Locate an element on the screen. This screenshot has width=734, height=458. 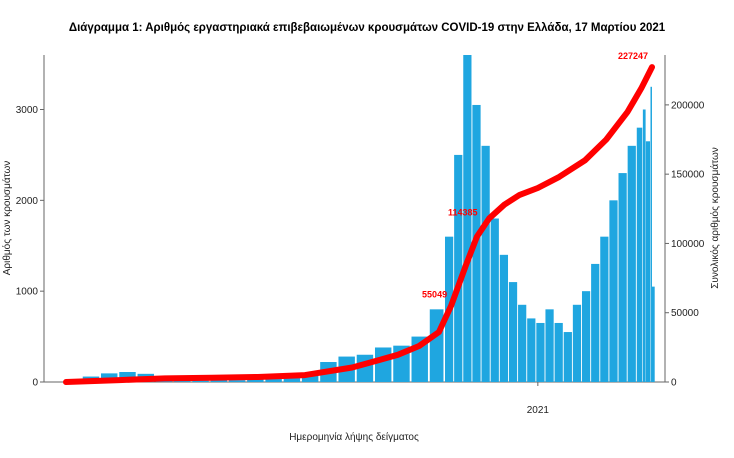
left-tick-label: 1000 is located at coordinates (27, 292).